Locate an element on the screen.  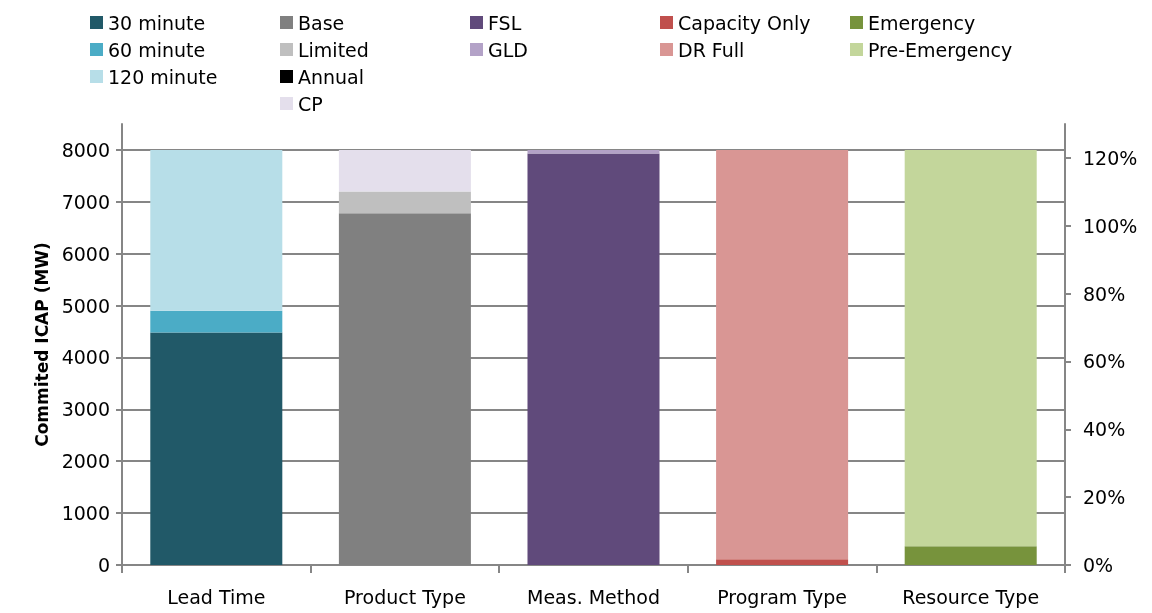
legend-label: Annual is located at coordinates (331, 76).